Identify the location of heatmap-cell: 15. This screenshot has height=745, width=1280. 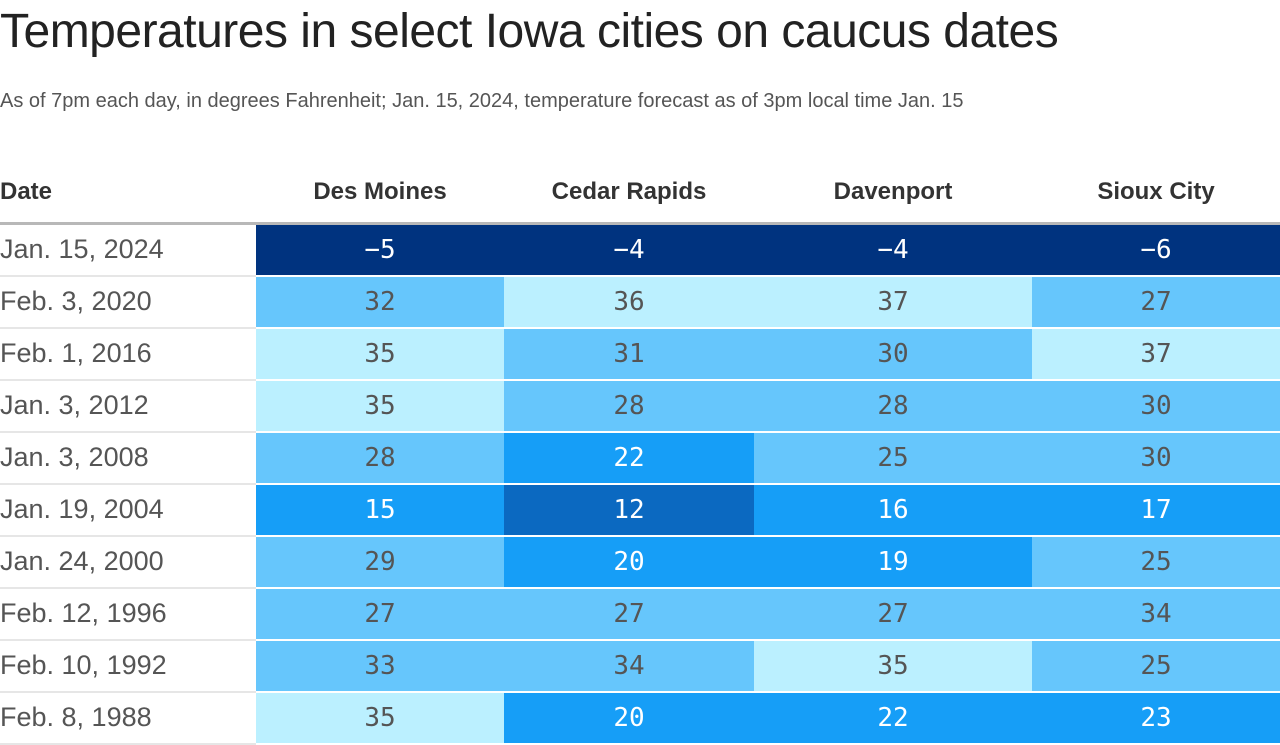
(380, 510).